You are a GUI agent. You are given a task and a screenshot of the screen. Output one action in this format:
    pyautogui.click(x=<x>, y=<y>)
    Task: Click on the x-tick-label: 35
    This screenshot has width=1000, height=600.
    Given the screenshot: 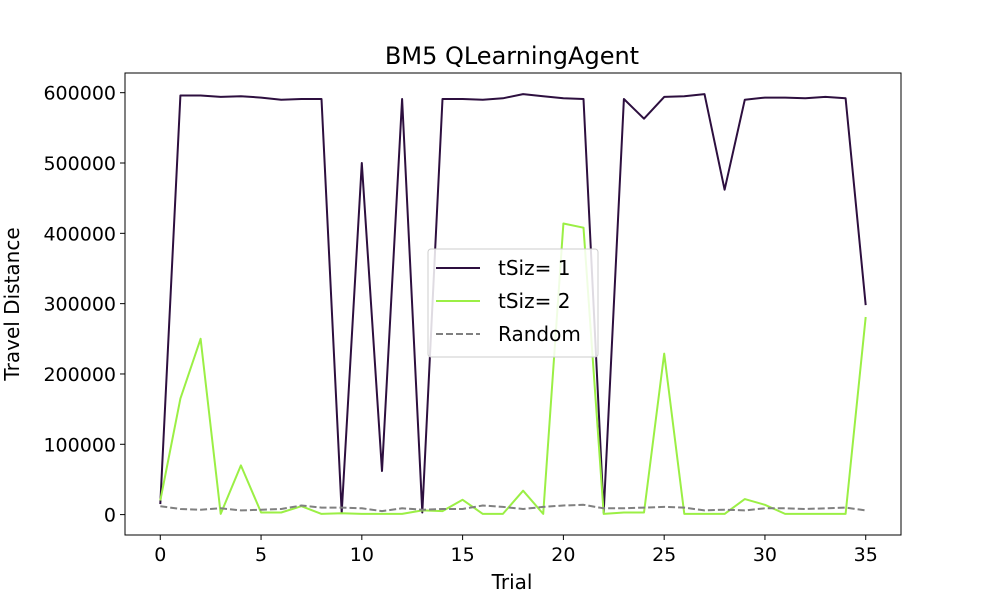 What is the action you would take?
    pyautogui.click(x=866, y=555)
    